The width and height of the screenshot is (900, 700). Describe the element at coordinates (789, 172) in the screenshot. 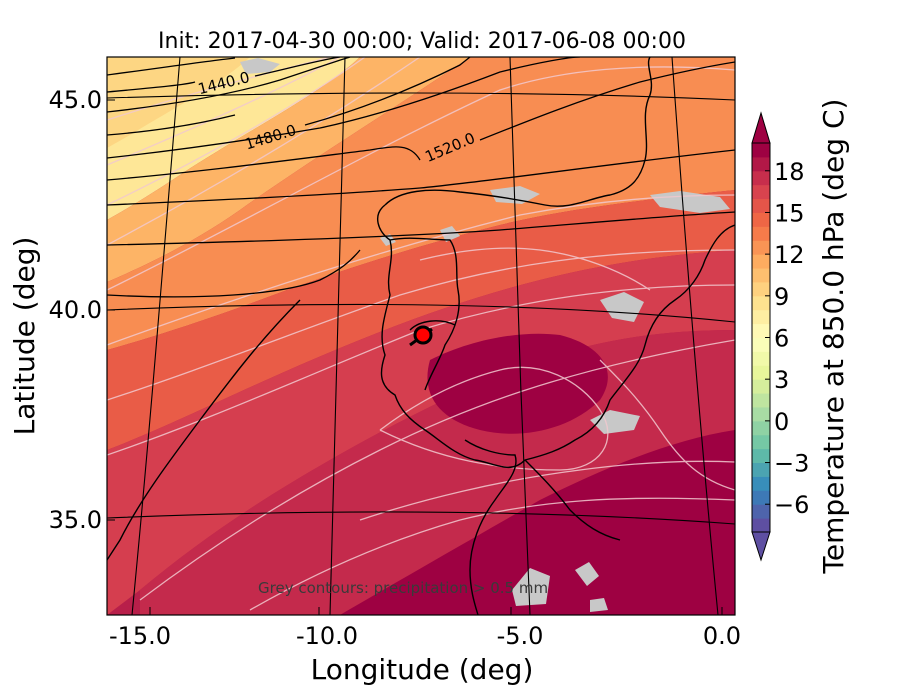

I see `colorbar-tick-label: 18` at that location.